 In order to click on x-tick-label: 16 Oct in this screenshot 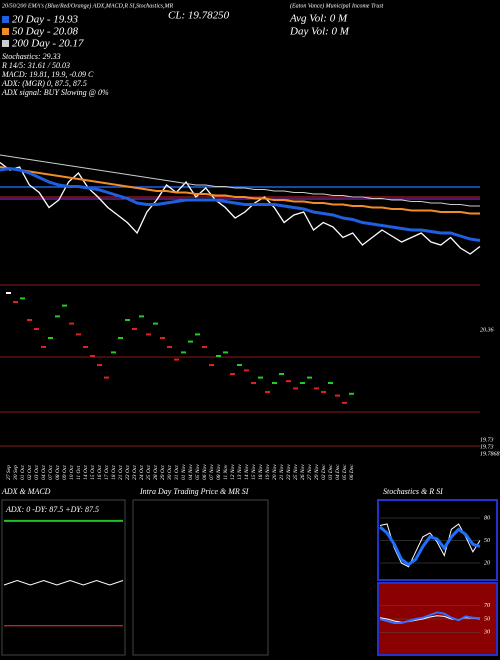, I will do `click(100, 472)`.